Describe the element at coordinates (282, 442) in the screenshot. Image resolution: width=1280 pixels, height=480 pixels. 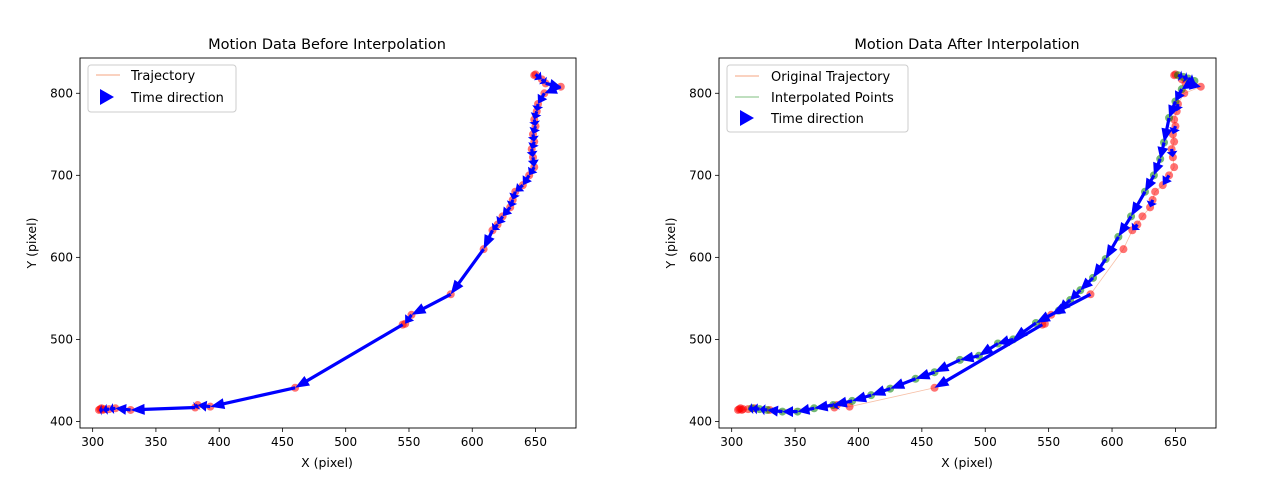
I see `x-tick-label: 450` at that location.